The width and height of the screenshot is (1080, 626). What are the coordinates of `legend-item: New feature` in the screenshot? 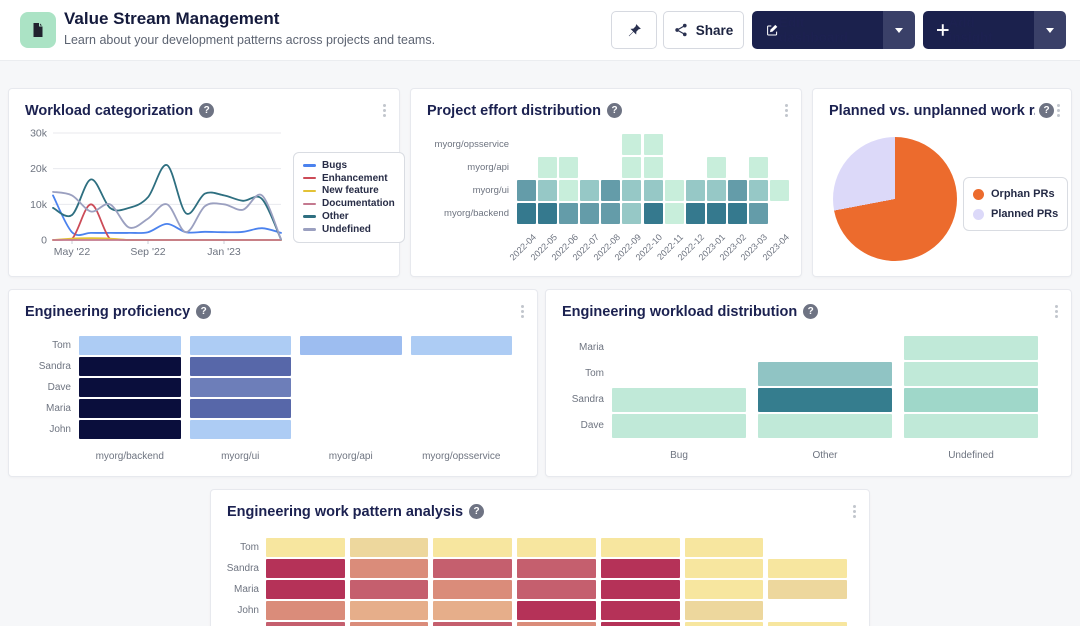 It's located at (349, 191).